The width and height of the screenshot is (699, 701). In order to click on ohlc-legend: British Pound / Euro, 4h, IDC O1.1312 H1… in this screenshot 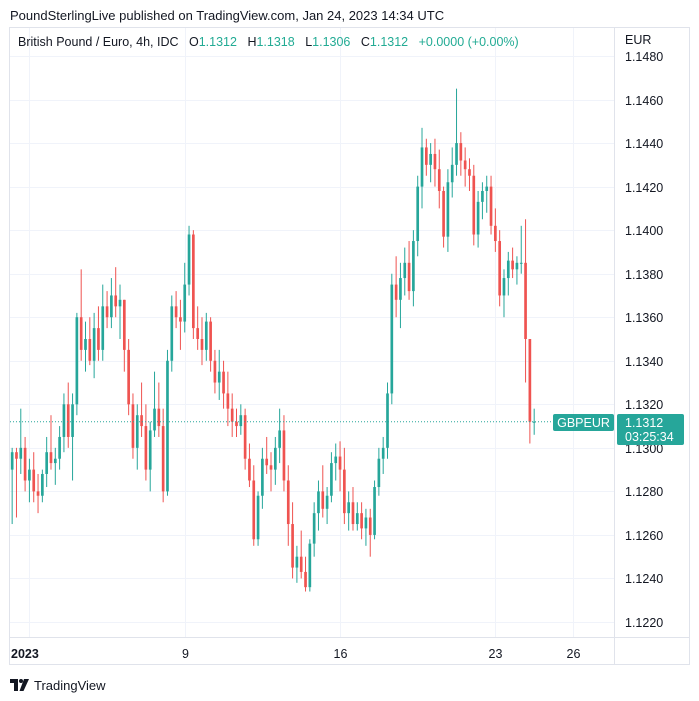, I will do `click(268, 42)`.